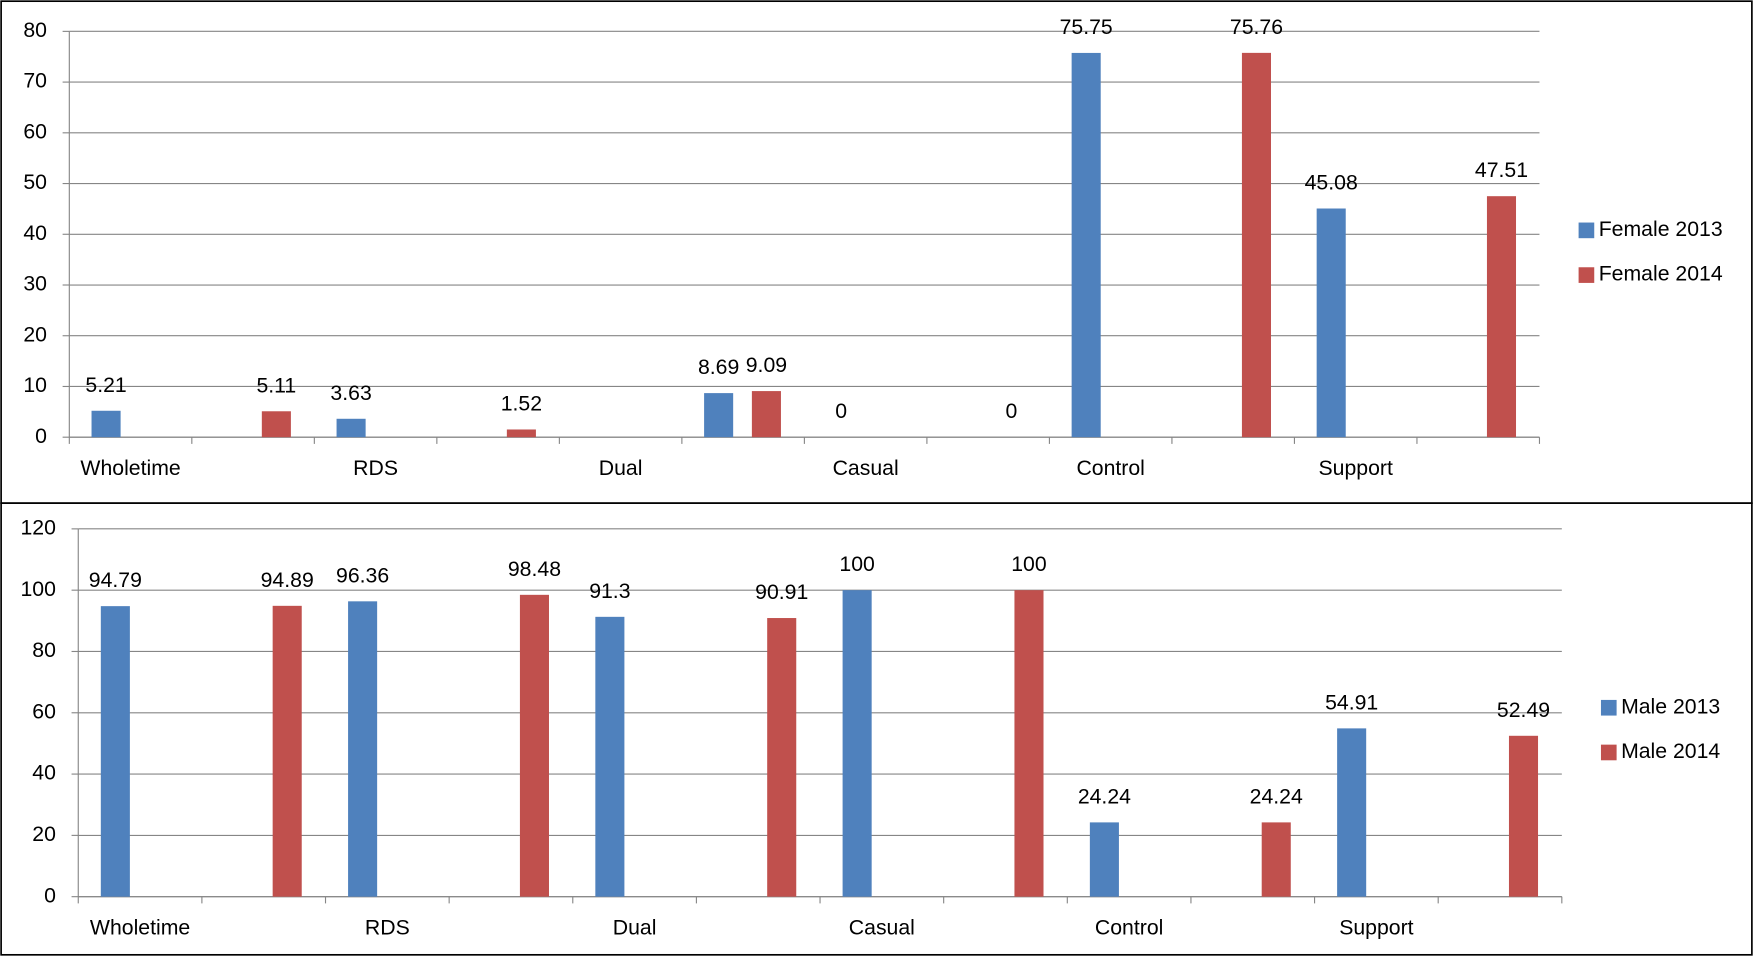  Describe the element at coordinates (1523, 710) in the screenshot. I see `value-label: 52.49` at that location.